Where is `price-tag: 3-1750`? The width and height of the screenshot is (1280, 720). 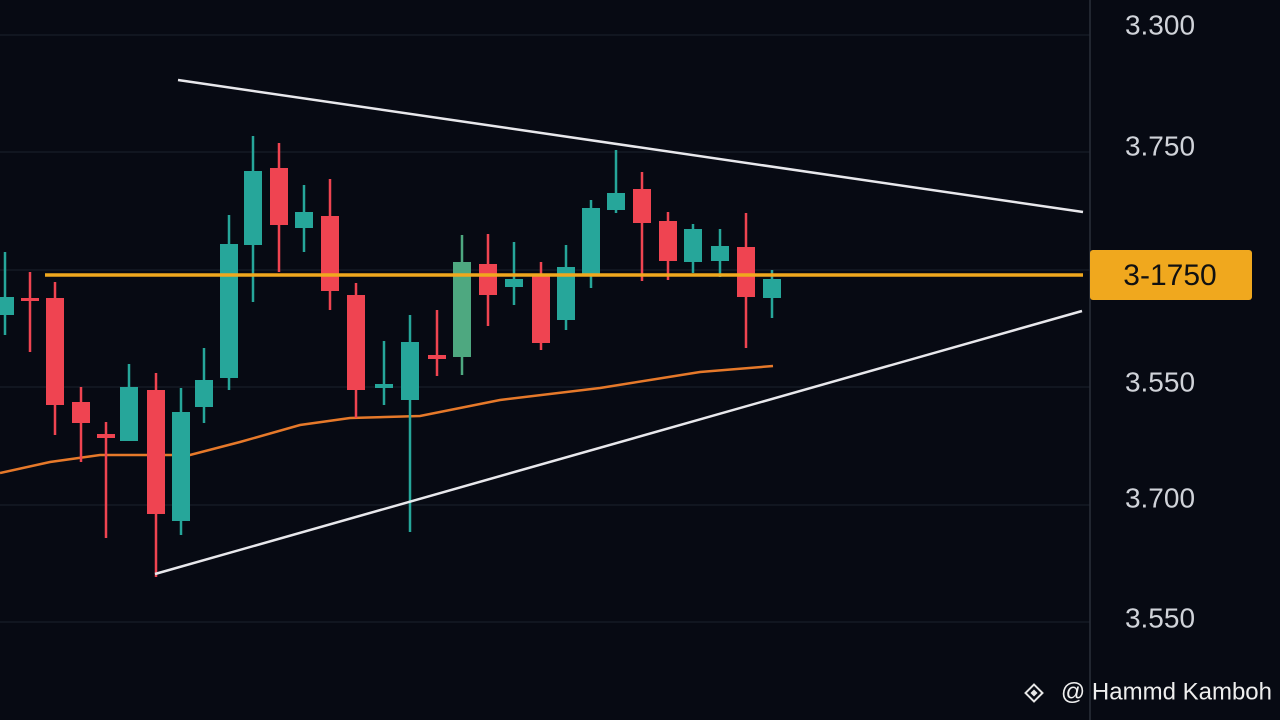 price-tag: 3-1750 is located at coordinates (1169, 275).